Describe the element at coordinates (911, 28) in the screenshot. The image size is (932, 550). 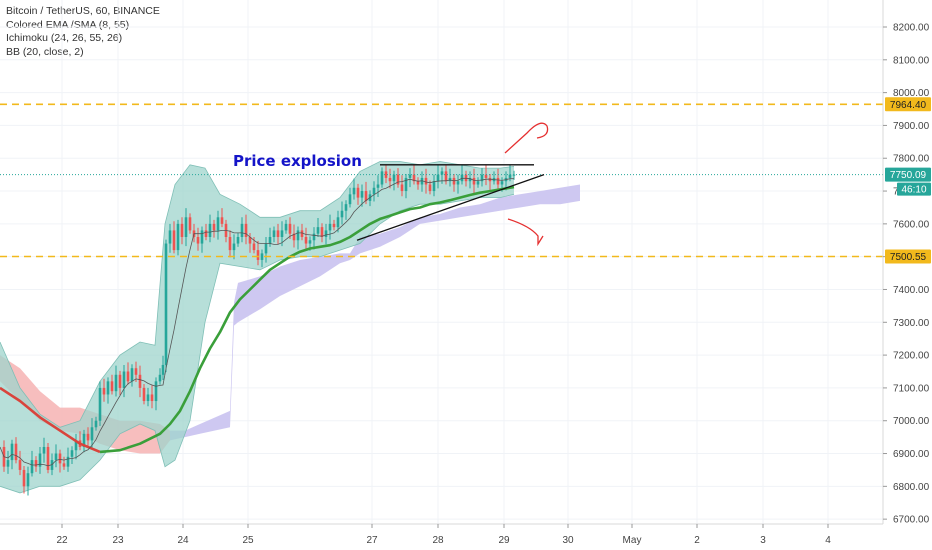
I see `y-tick-label-0: 8200.00` at that location.